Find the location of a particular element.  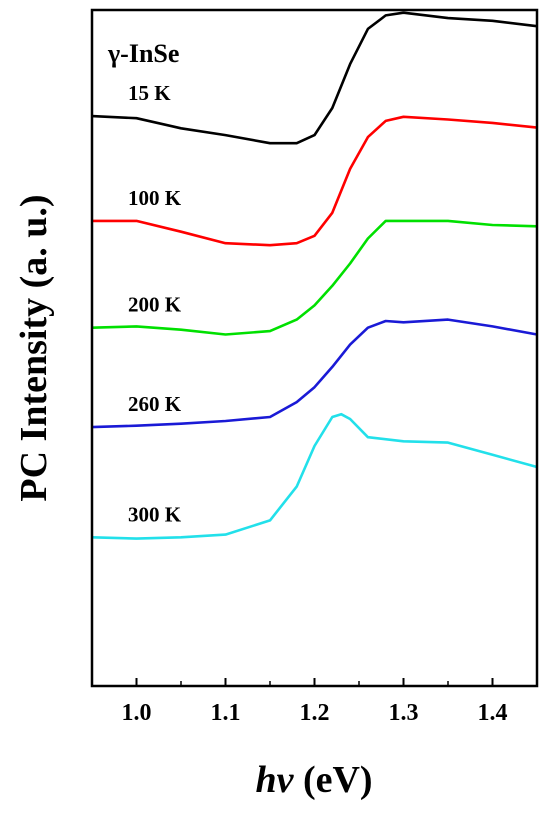

x-tick-label: 1.3 is located at coordinates (404, 713).